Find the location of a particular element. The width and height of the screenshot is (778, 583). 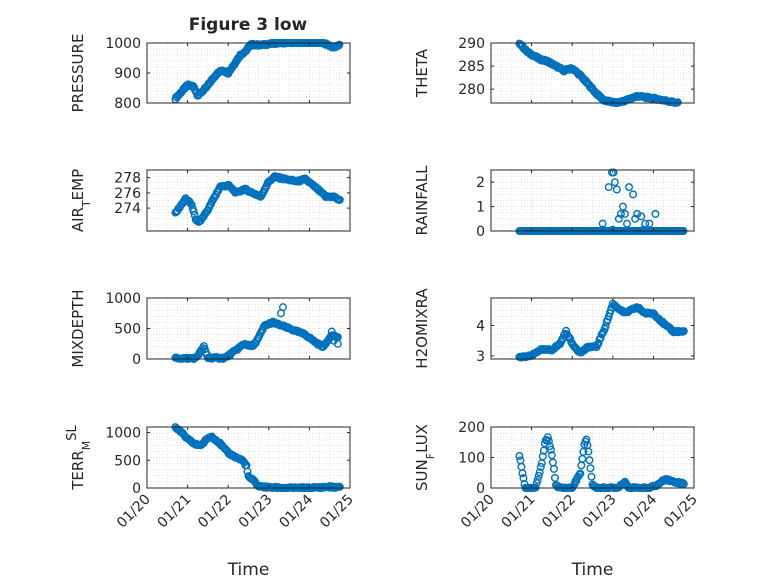

y-tick-label: 4 is located at coordinates (480, 326).